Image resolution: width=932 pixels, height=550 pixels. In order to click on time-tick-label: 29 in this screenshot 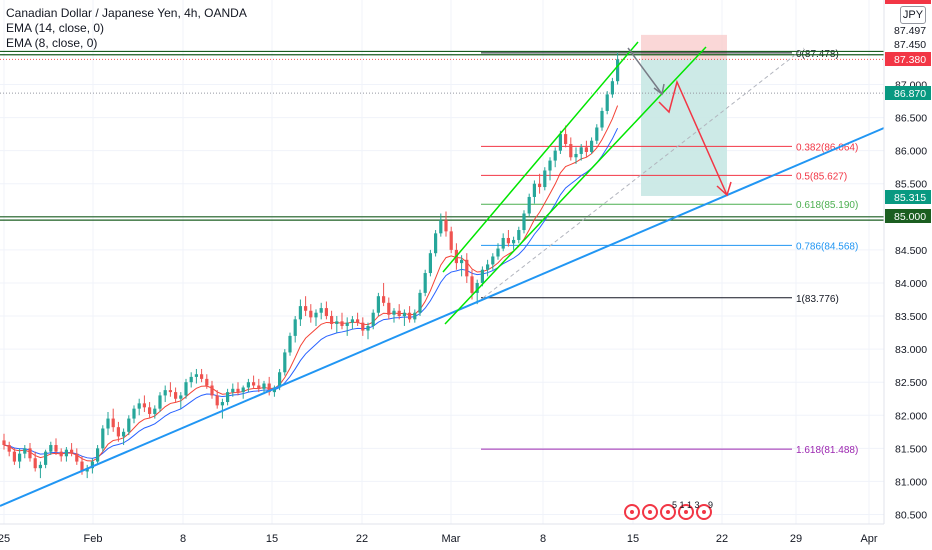, I will do `click(796, 539)`.